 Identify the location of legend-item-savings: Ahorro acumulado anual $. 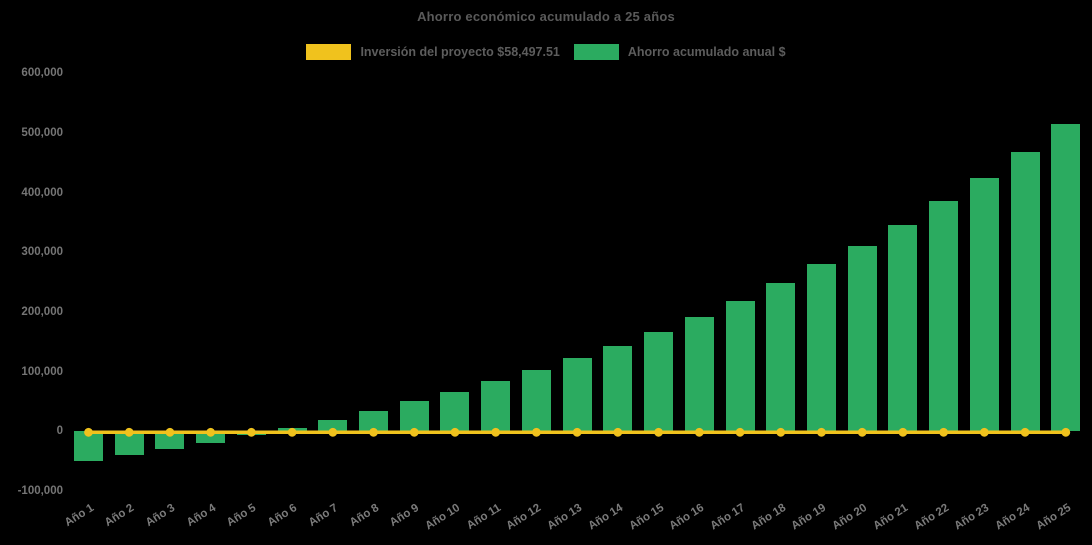
(679, 52).